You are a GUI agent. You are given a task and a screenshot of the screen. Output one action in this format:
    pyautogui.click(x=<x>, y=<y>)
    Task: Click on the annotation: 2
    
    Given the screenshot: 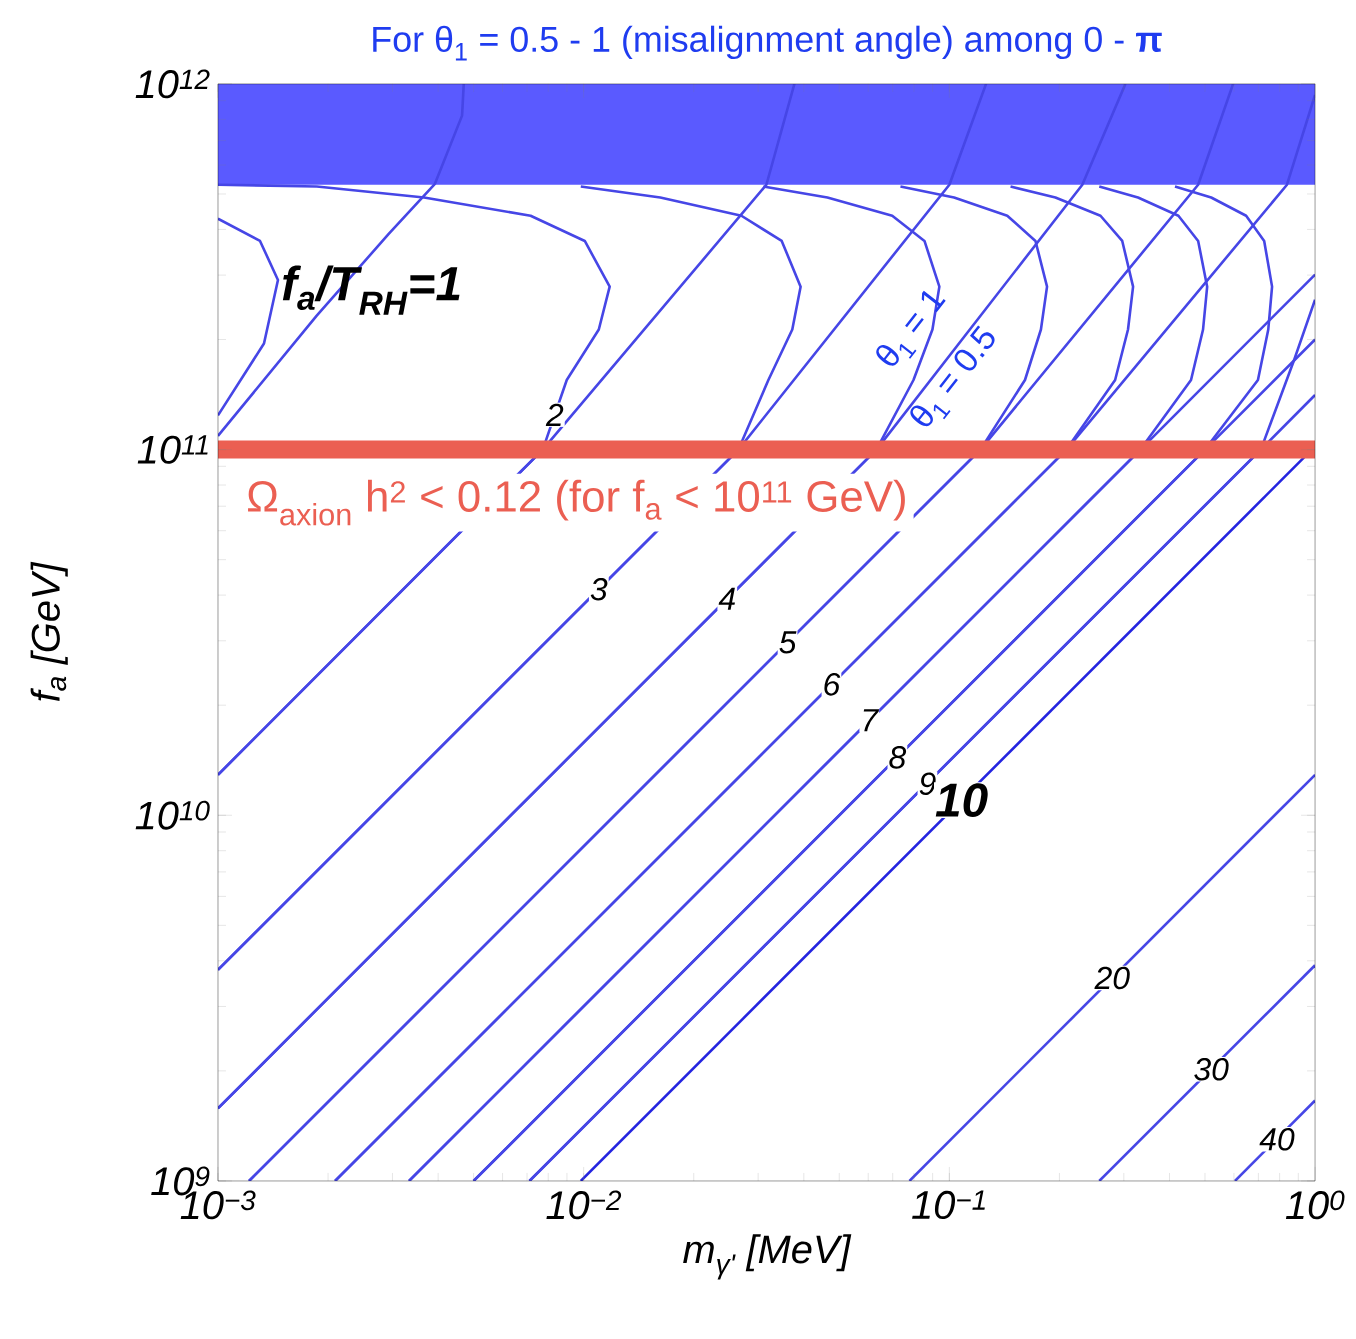 What is the action you would take?
    pyautogui.click(x=554, y=414)
    